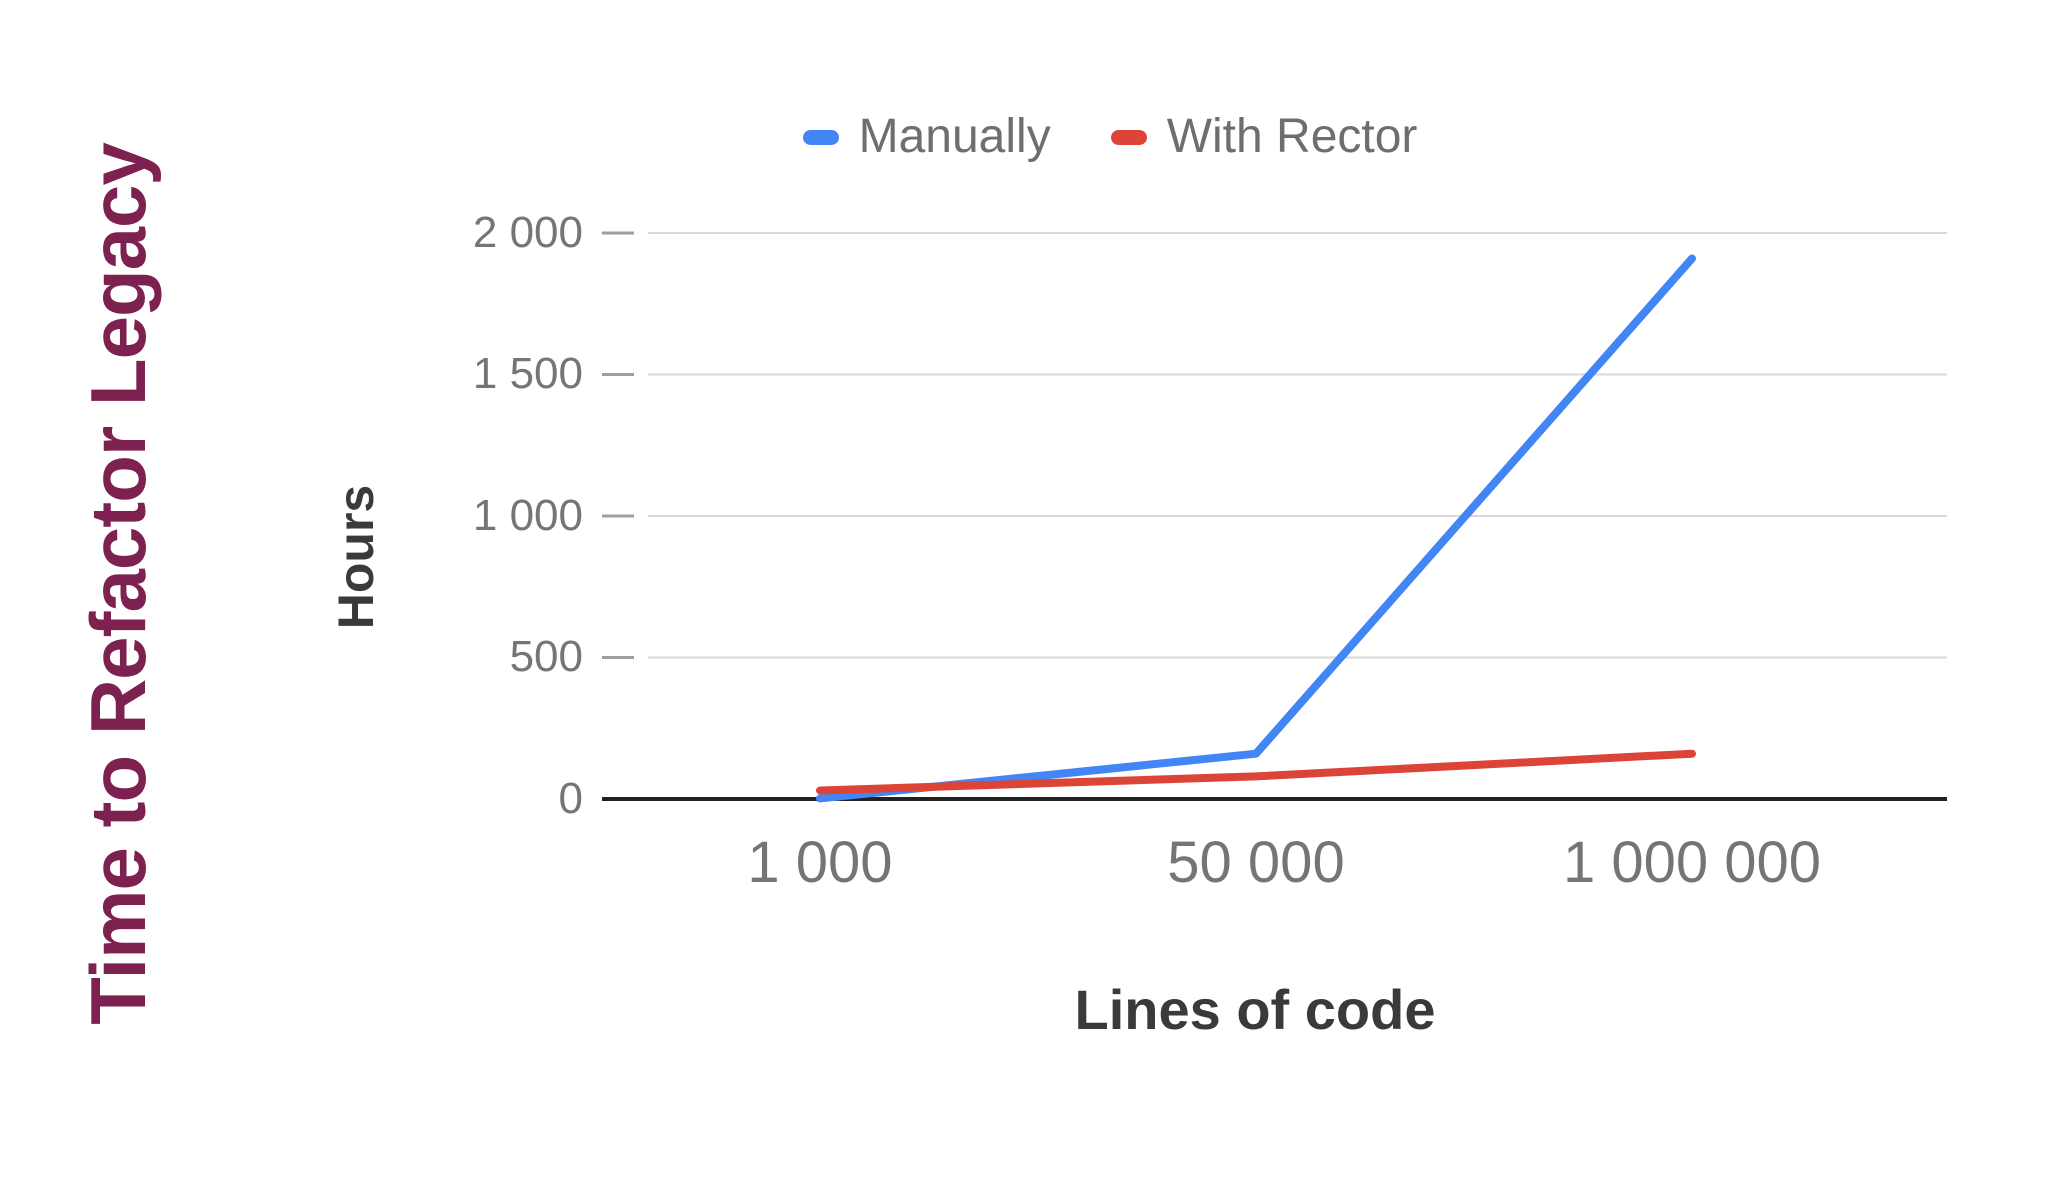  I want to click on chart-legend: Manually With Rector, so click(1110, 137).